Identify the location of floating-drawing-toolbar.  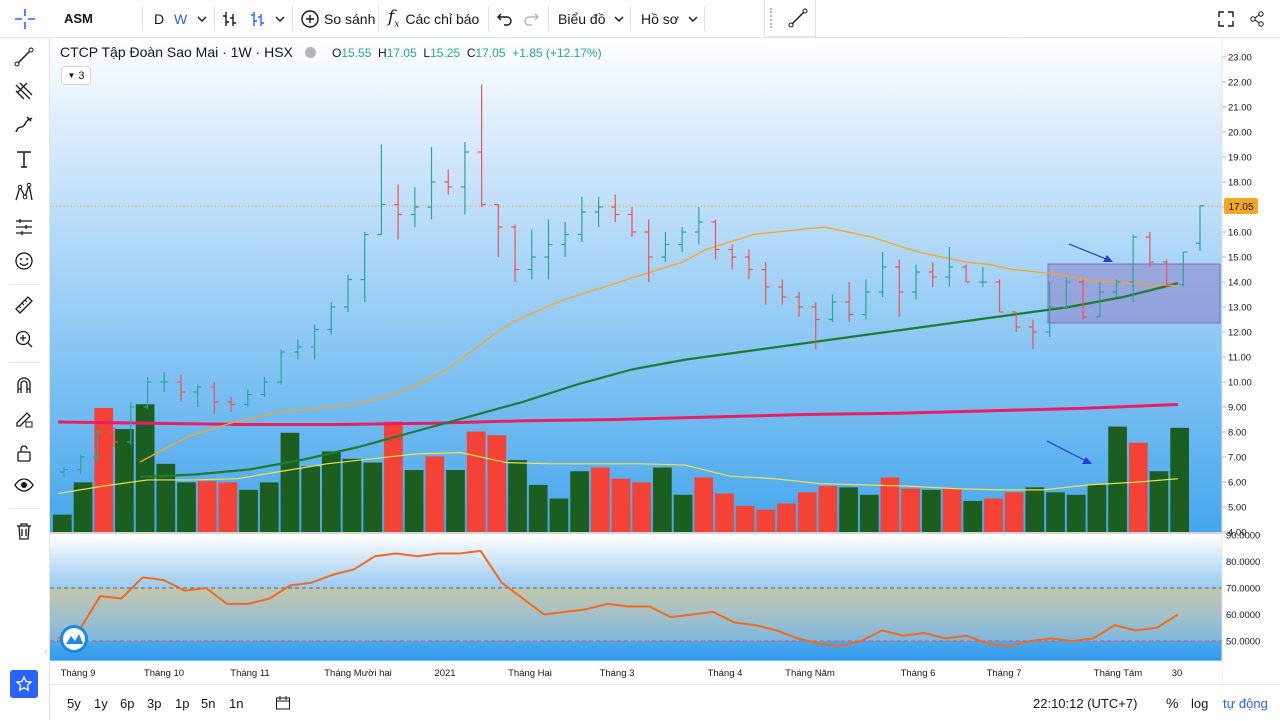
(790, 18).